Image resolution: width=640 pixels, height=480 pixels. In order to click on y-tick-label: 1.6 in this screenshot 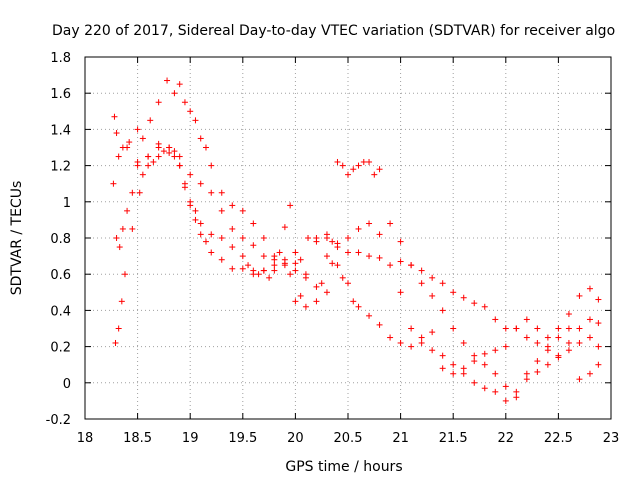, I will do `click(60, 94)`.